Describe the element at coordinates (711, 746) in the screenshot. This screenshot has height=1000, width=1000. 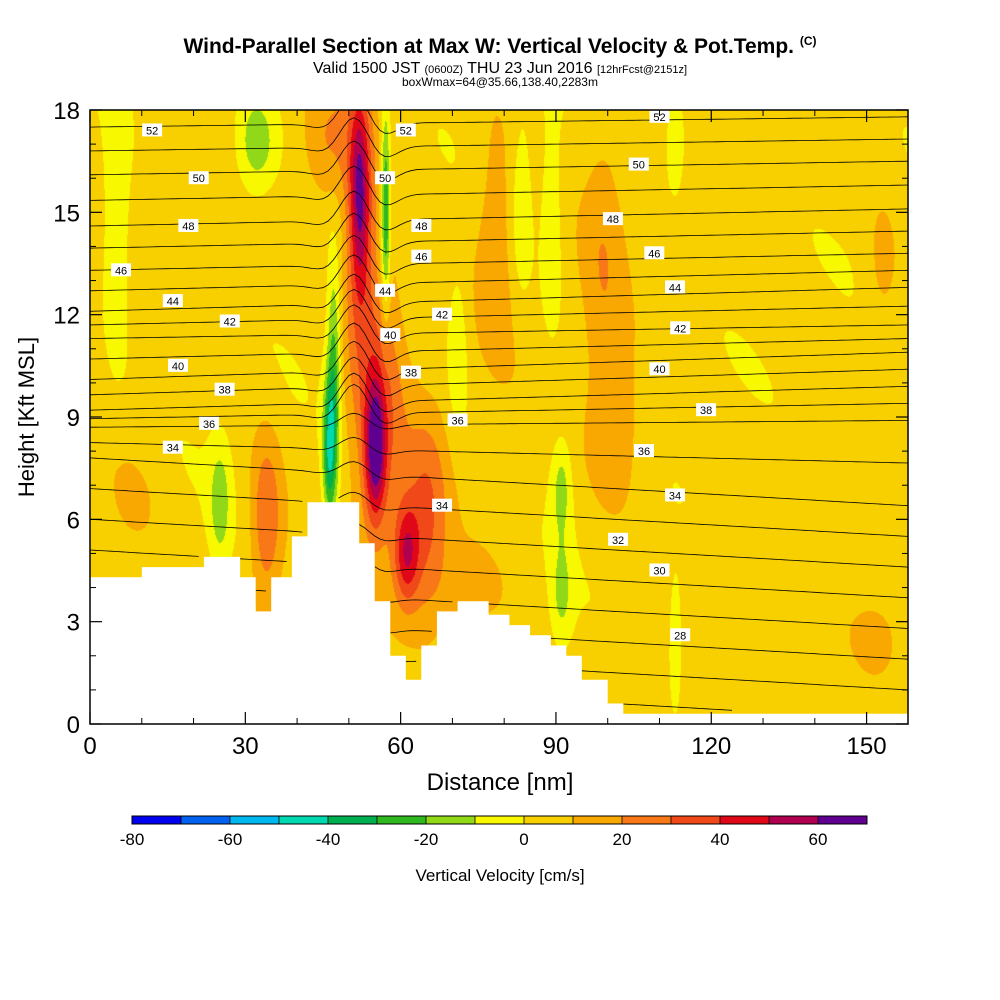
I see `x-tick-label: 120` at that location.